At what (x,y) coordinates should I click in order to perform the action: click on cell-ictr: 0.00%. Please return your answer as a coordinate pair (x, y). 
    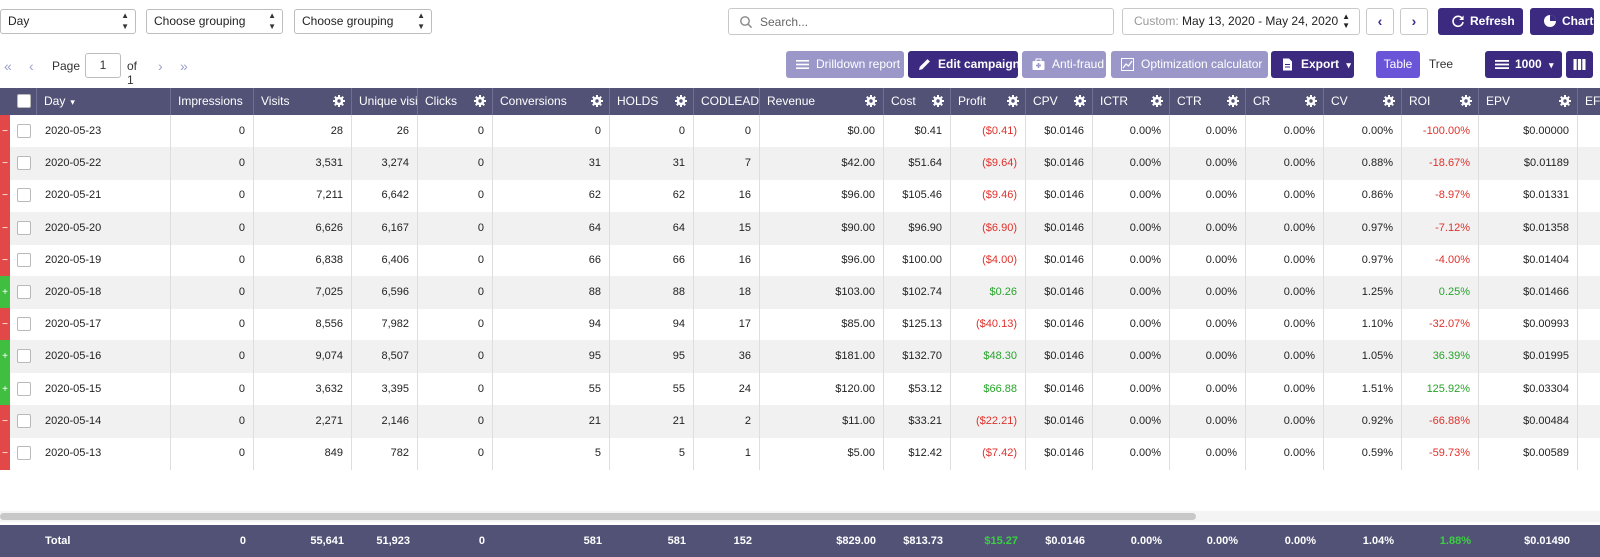
    Looking at the image, I should click on (1131, 292).